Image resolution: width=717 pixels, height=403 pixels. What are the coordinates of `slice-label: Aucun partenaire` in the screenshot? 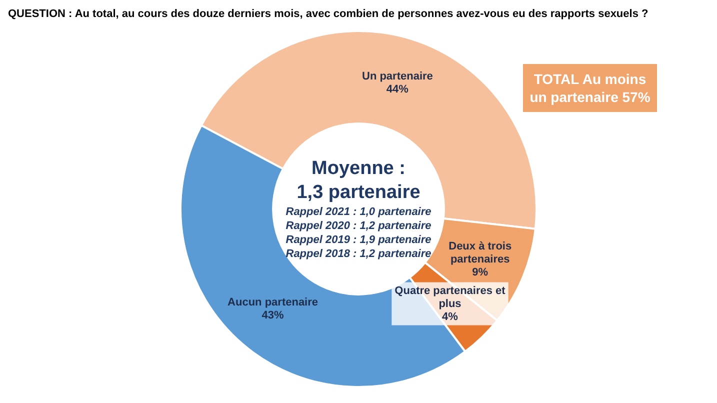 It's located at (273, 302).